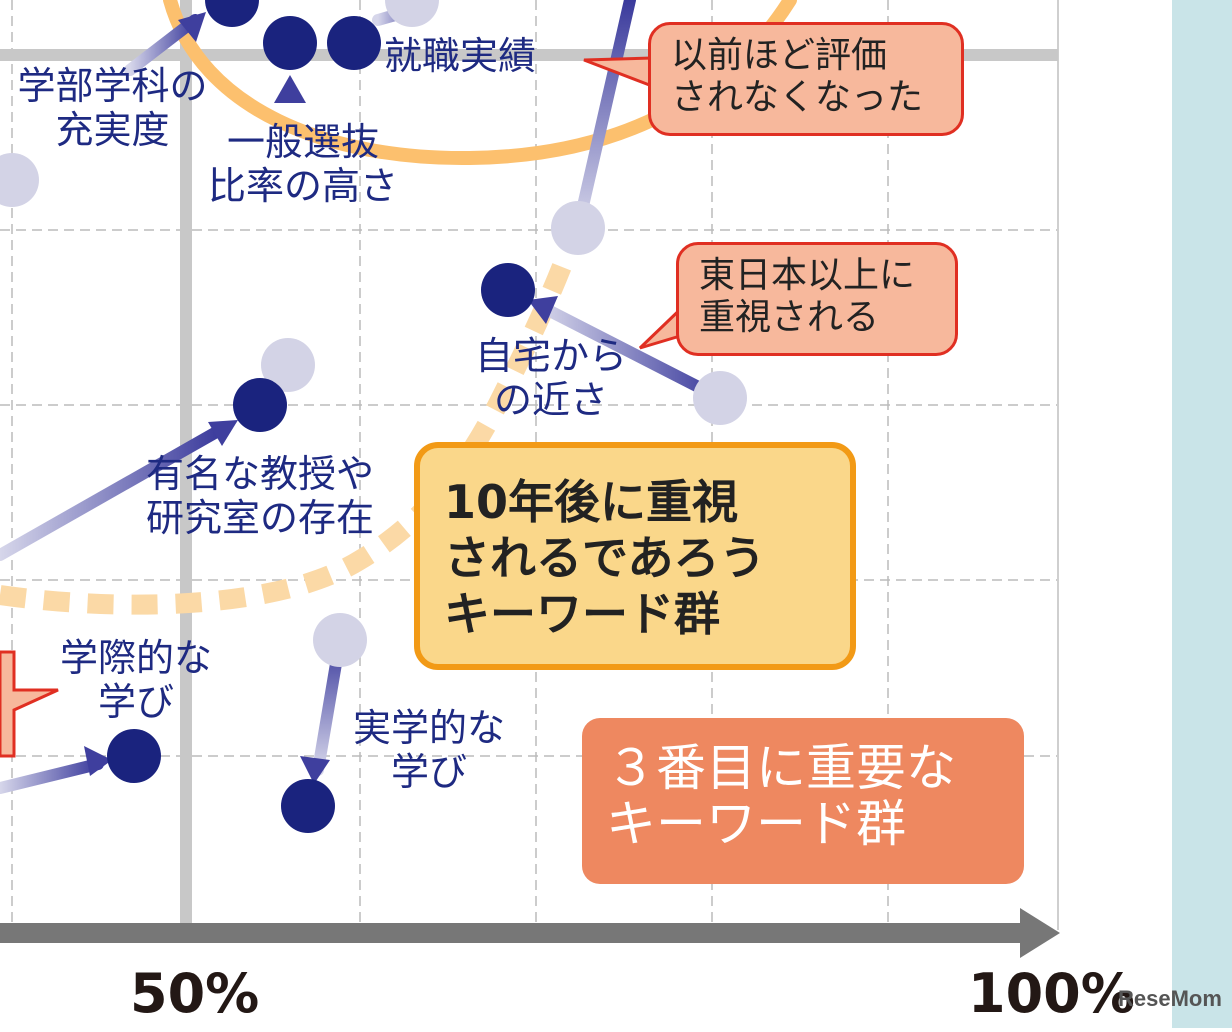  What do you see at coordinates (195, 993) in the screenshot?
I see `x-tick-label: 50%` at bounding box center [195, 993].